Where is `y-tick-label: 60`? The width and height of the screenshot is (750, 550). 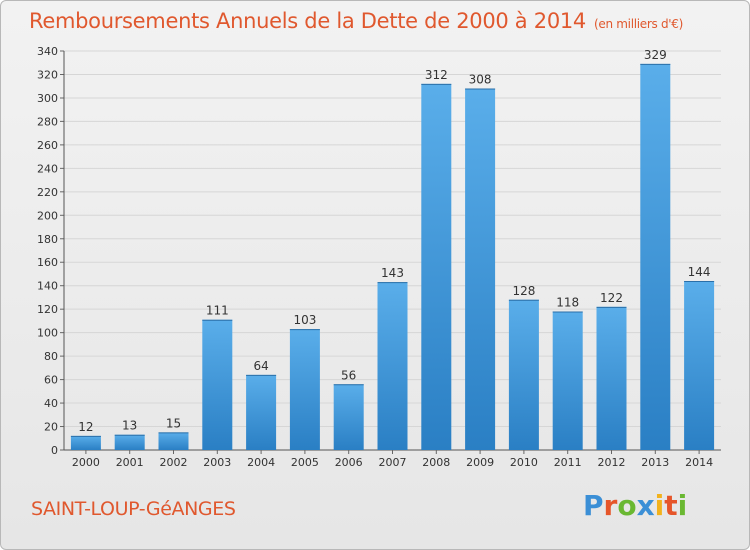 y-tick-label: 60 is located at coordinates (51, 380).